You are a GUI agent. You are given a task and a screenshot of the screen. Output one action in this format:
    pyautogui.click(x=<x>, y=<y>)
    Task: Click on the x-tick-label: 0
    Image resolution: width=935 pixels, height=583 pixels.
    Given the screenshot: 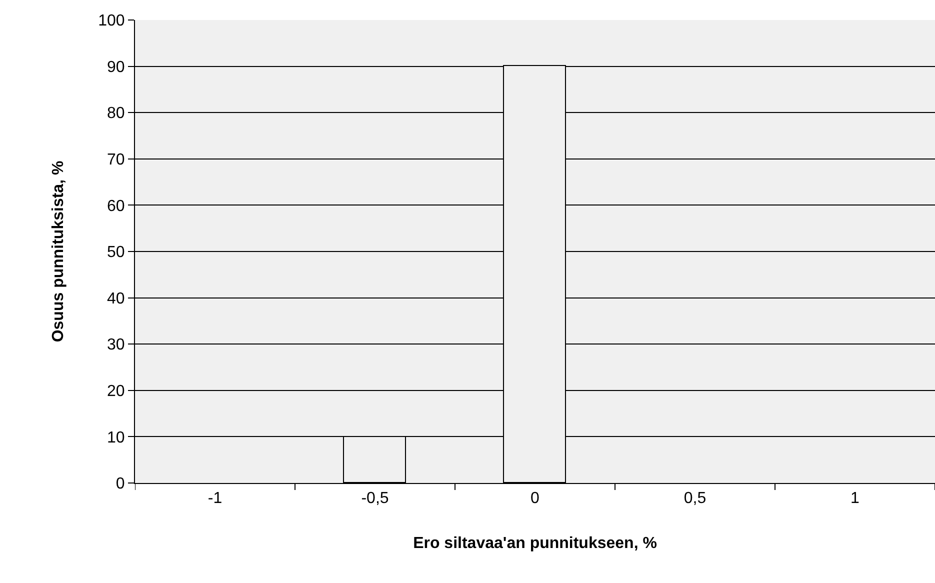 What is the action you would take?
    pyautogui.click(x=535, y=499)
    